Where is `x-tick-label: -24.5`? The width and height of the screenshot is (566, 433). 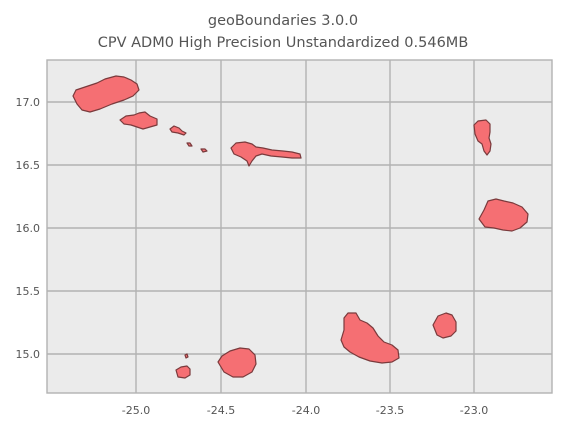
x-tick-label: -24.5 is located at coordinates (221, 410).